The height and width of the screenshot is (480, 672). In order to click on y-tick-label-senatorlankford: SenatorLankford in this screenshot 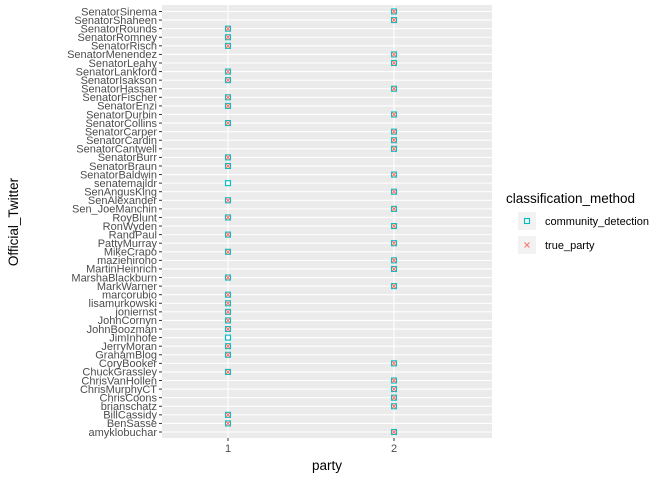, I will do `click(116, 72)`.